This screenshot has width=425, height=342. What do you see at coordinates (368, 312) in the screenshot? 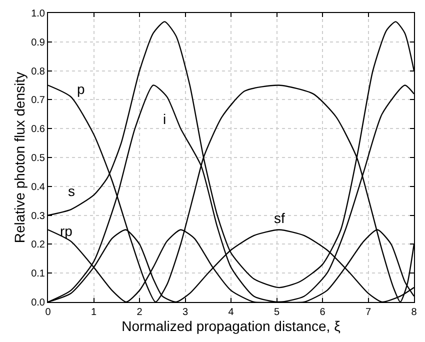
I see `x-tick-label: 7` at bounding box center [368, 312].